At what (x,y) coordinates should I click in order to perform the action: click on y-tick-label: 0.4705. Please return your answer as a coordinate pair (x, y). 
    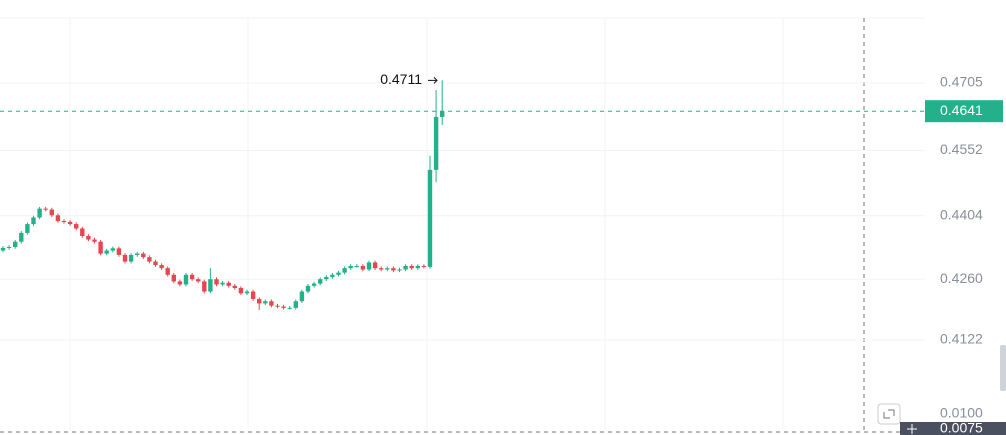
    Looking at the image, I should click on (961, 82).